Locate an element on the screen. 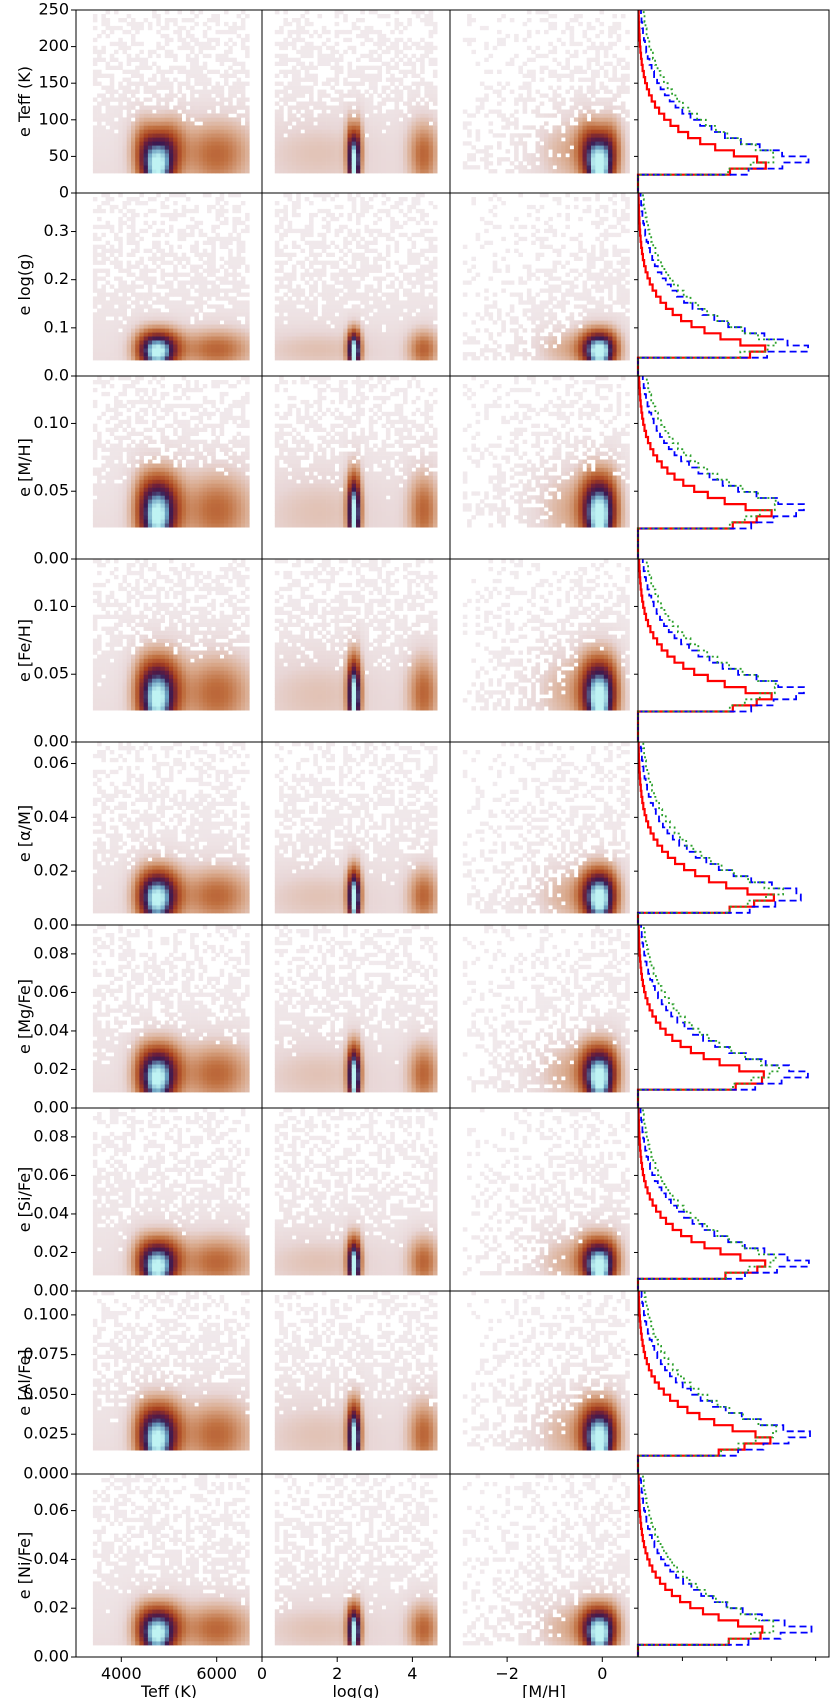 Image resolution: width=831 pixels, height=1698 pixels. panel-r7-c3 is located at coordinates (544, 1202).